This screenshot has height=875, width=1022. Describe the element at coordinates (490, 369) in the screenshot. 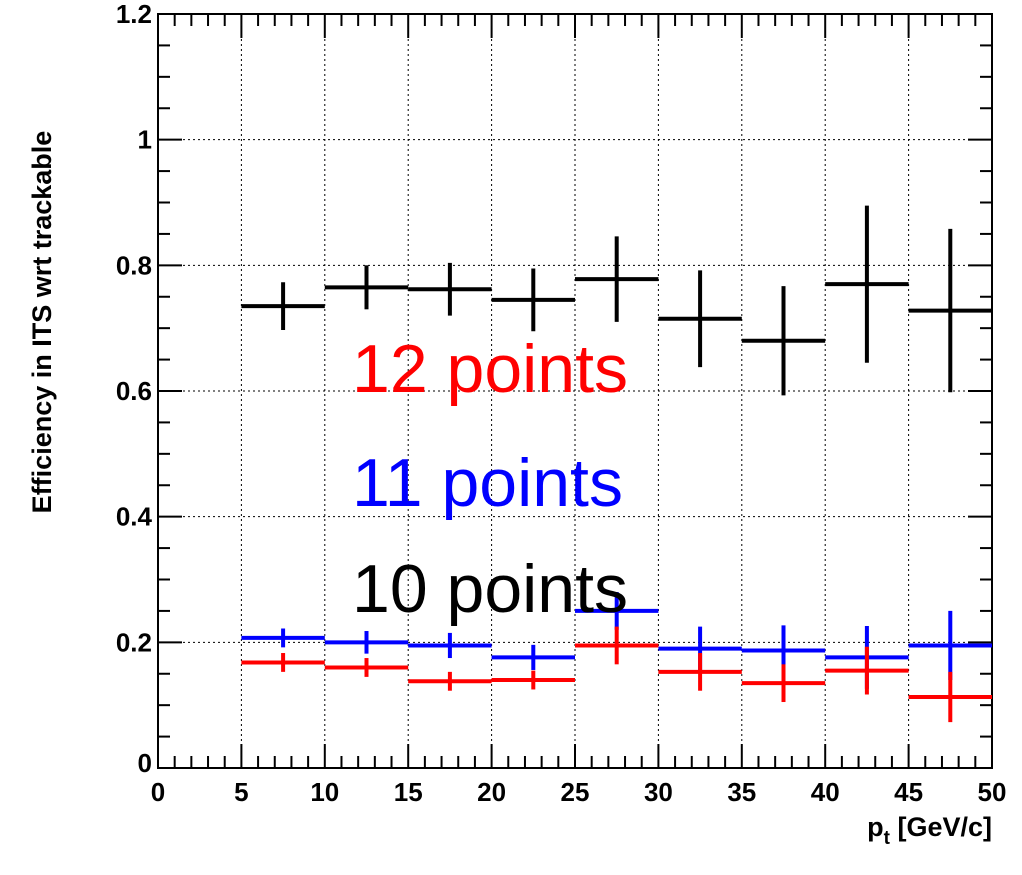

I see `annotation-12-points: 12 points` at that location.